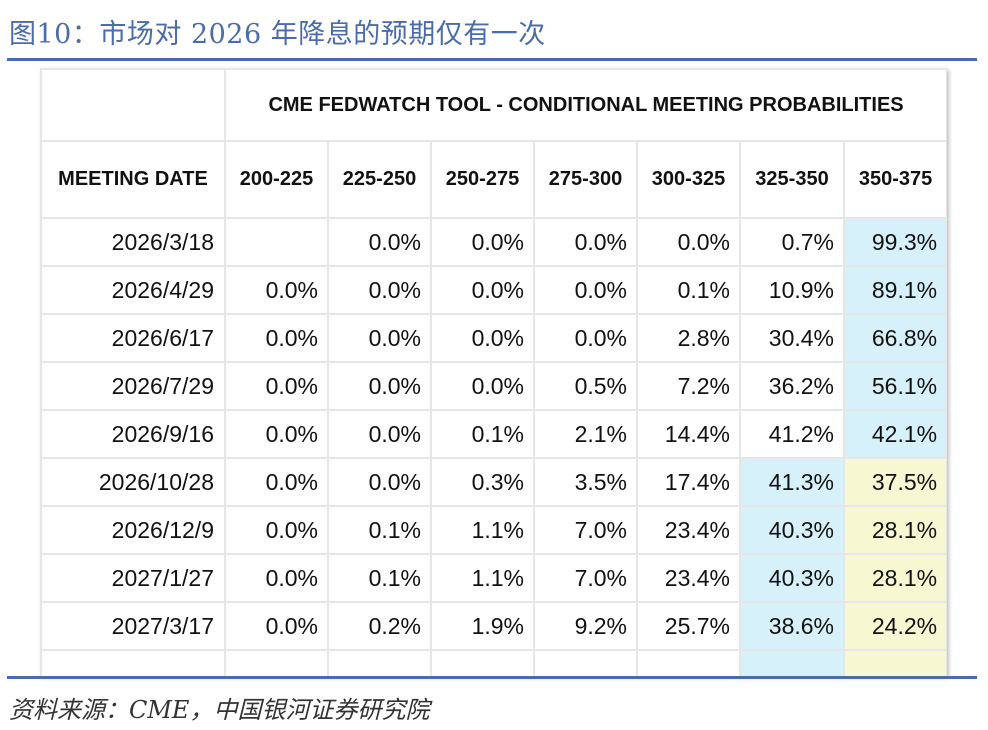 Image resolution: width=988 pixels, height=730 pixels. Describe the element at coordinates (688, 626) in the screenshot. I see `probability-cell: 25.7%` at that location.